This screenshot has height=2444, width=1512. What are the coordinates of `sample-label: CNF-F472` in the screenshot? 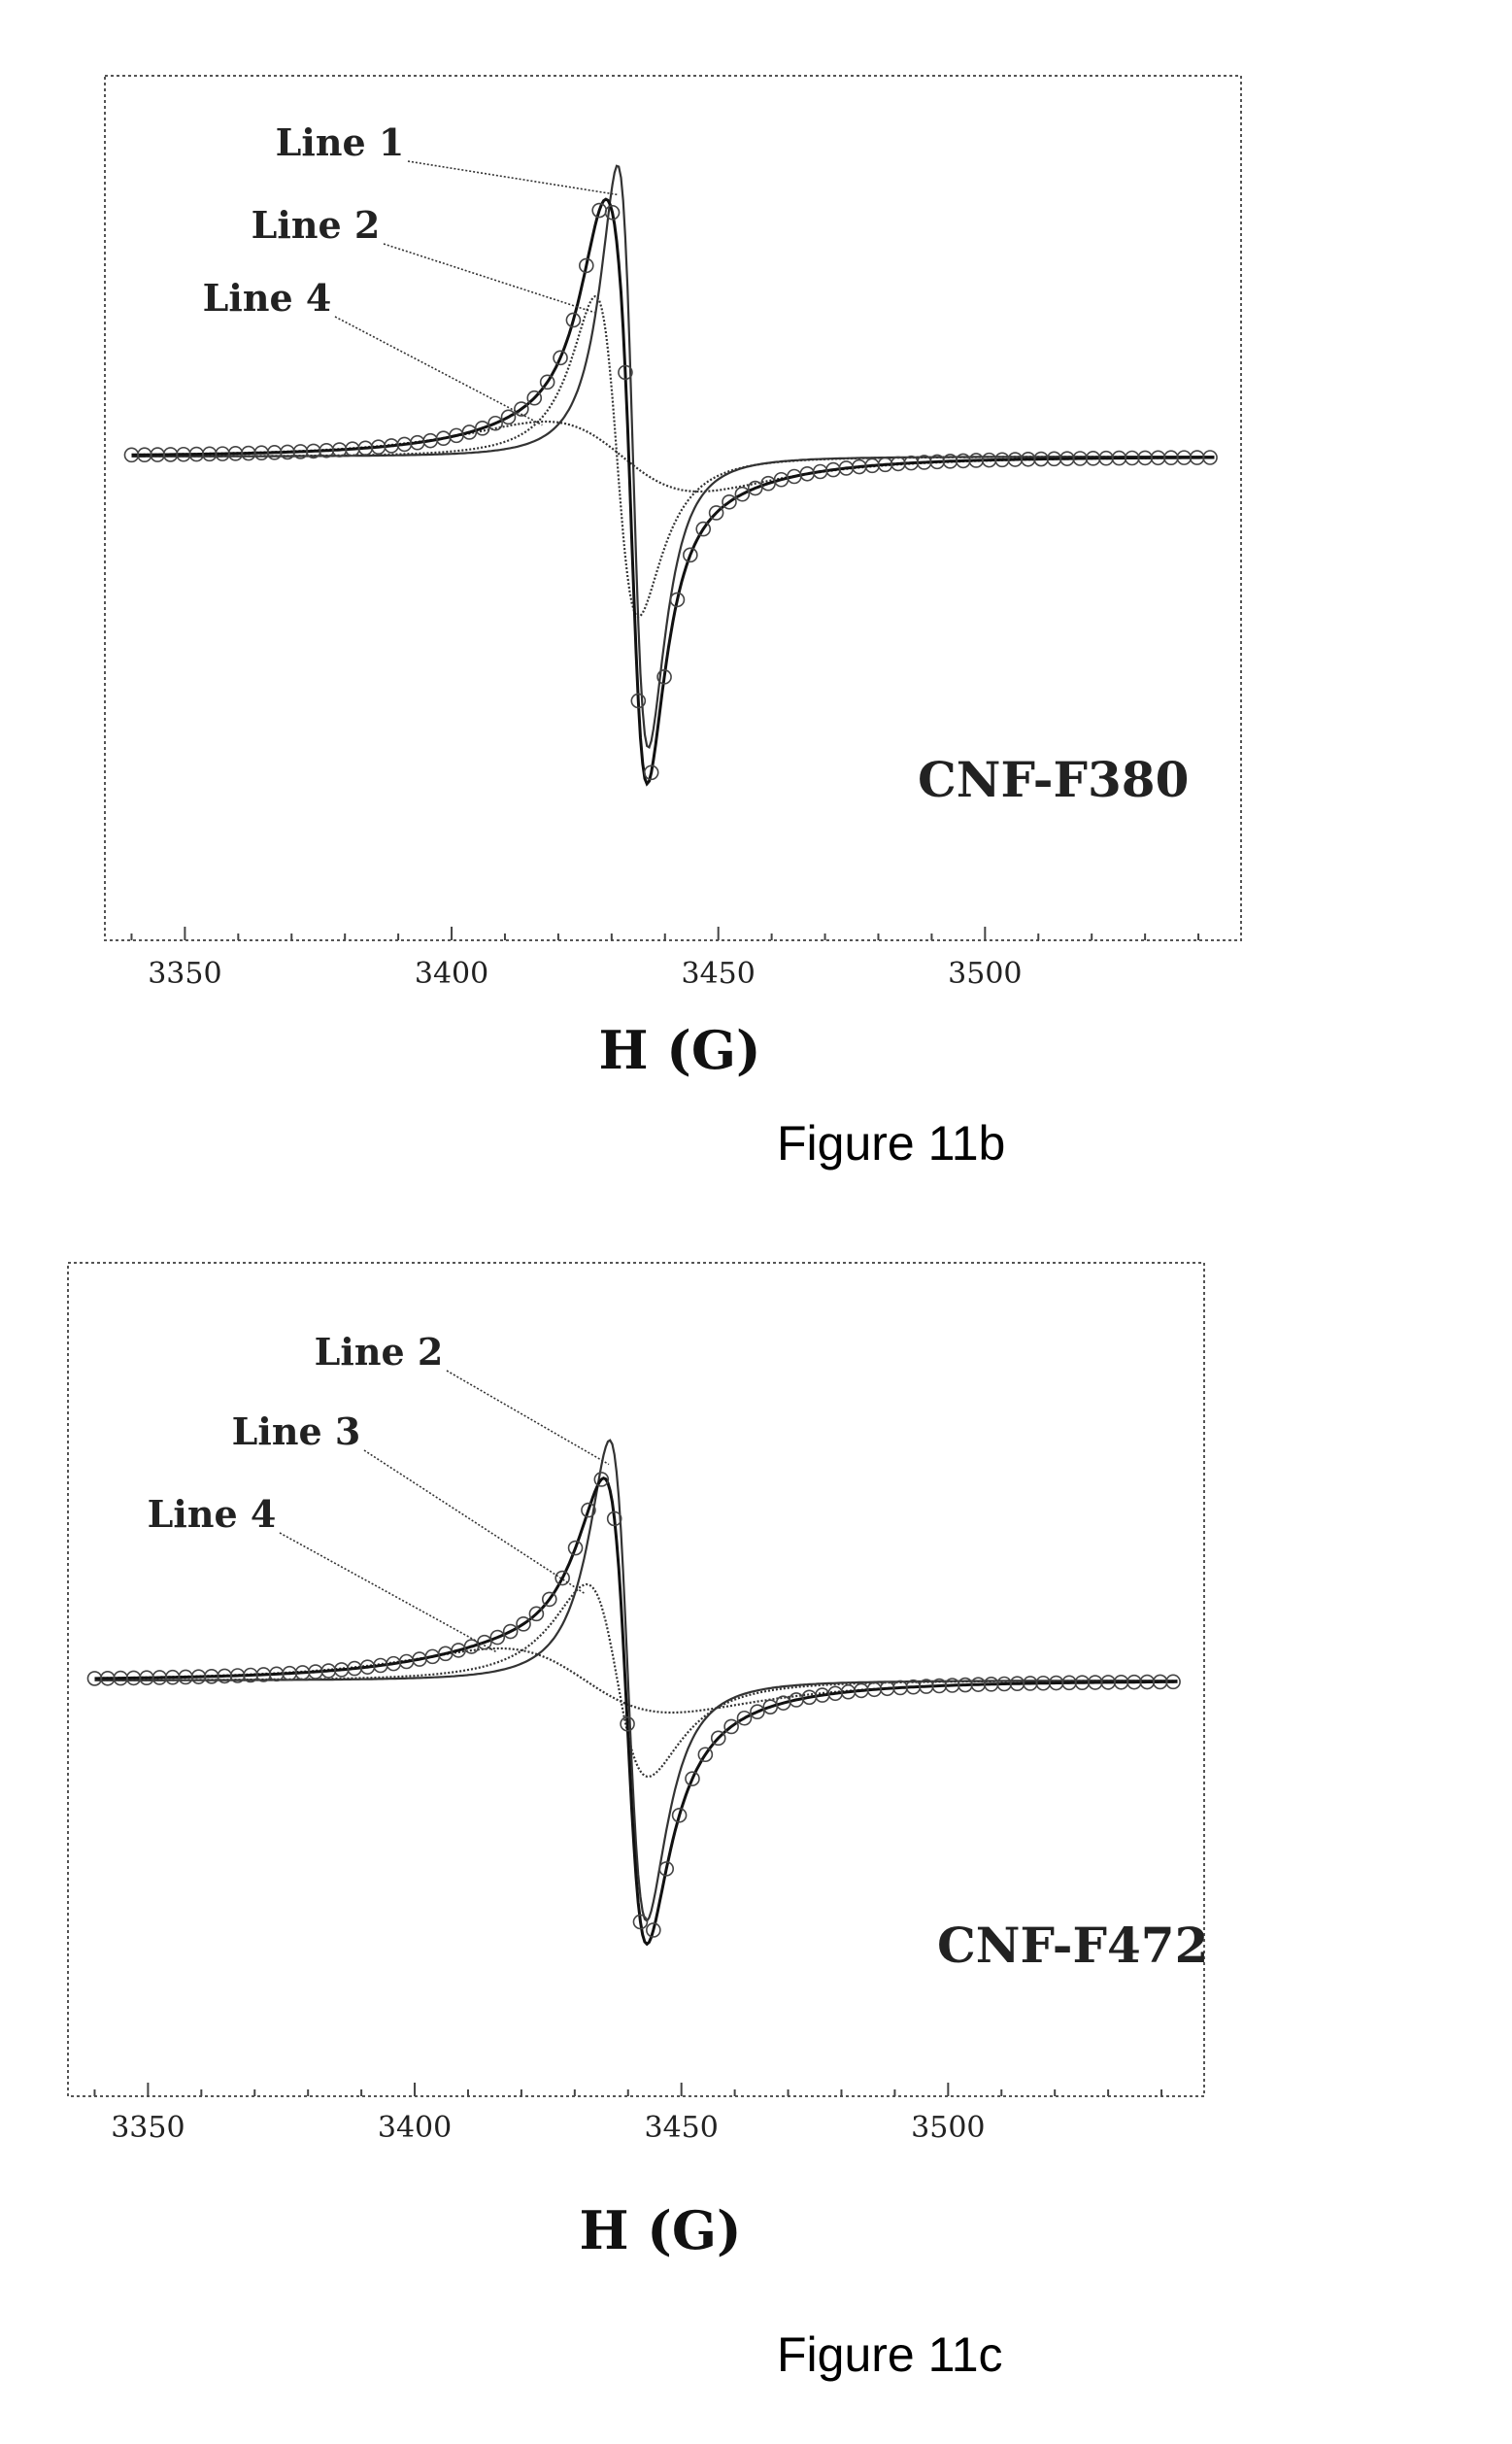 It's located at (1072, 1946).